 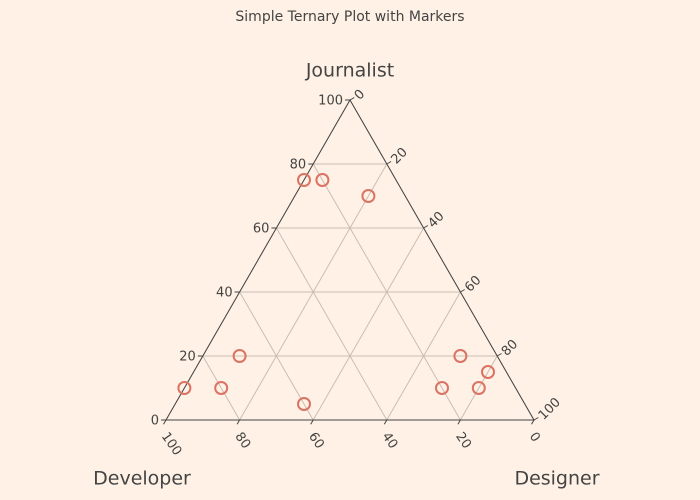 What do you see at coordinates (399, 156) in the screenshot?
I see `c-tick-label: 20` at bounding box center [399, 156].